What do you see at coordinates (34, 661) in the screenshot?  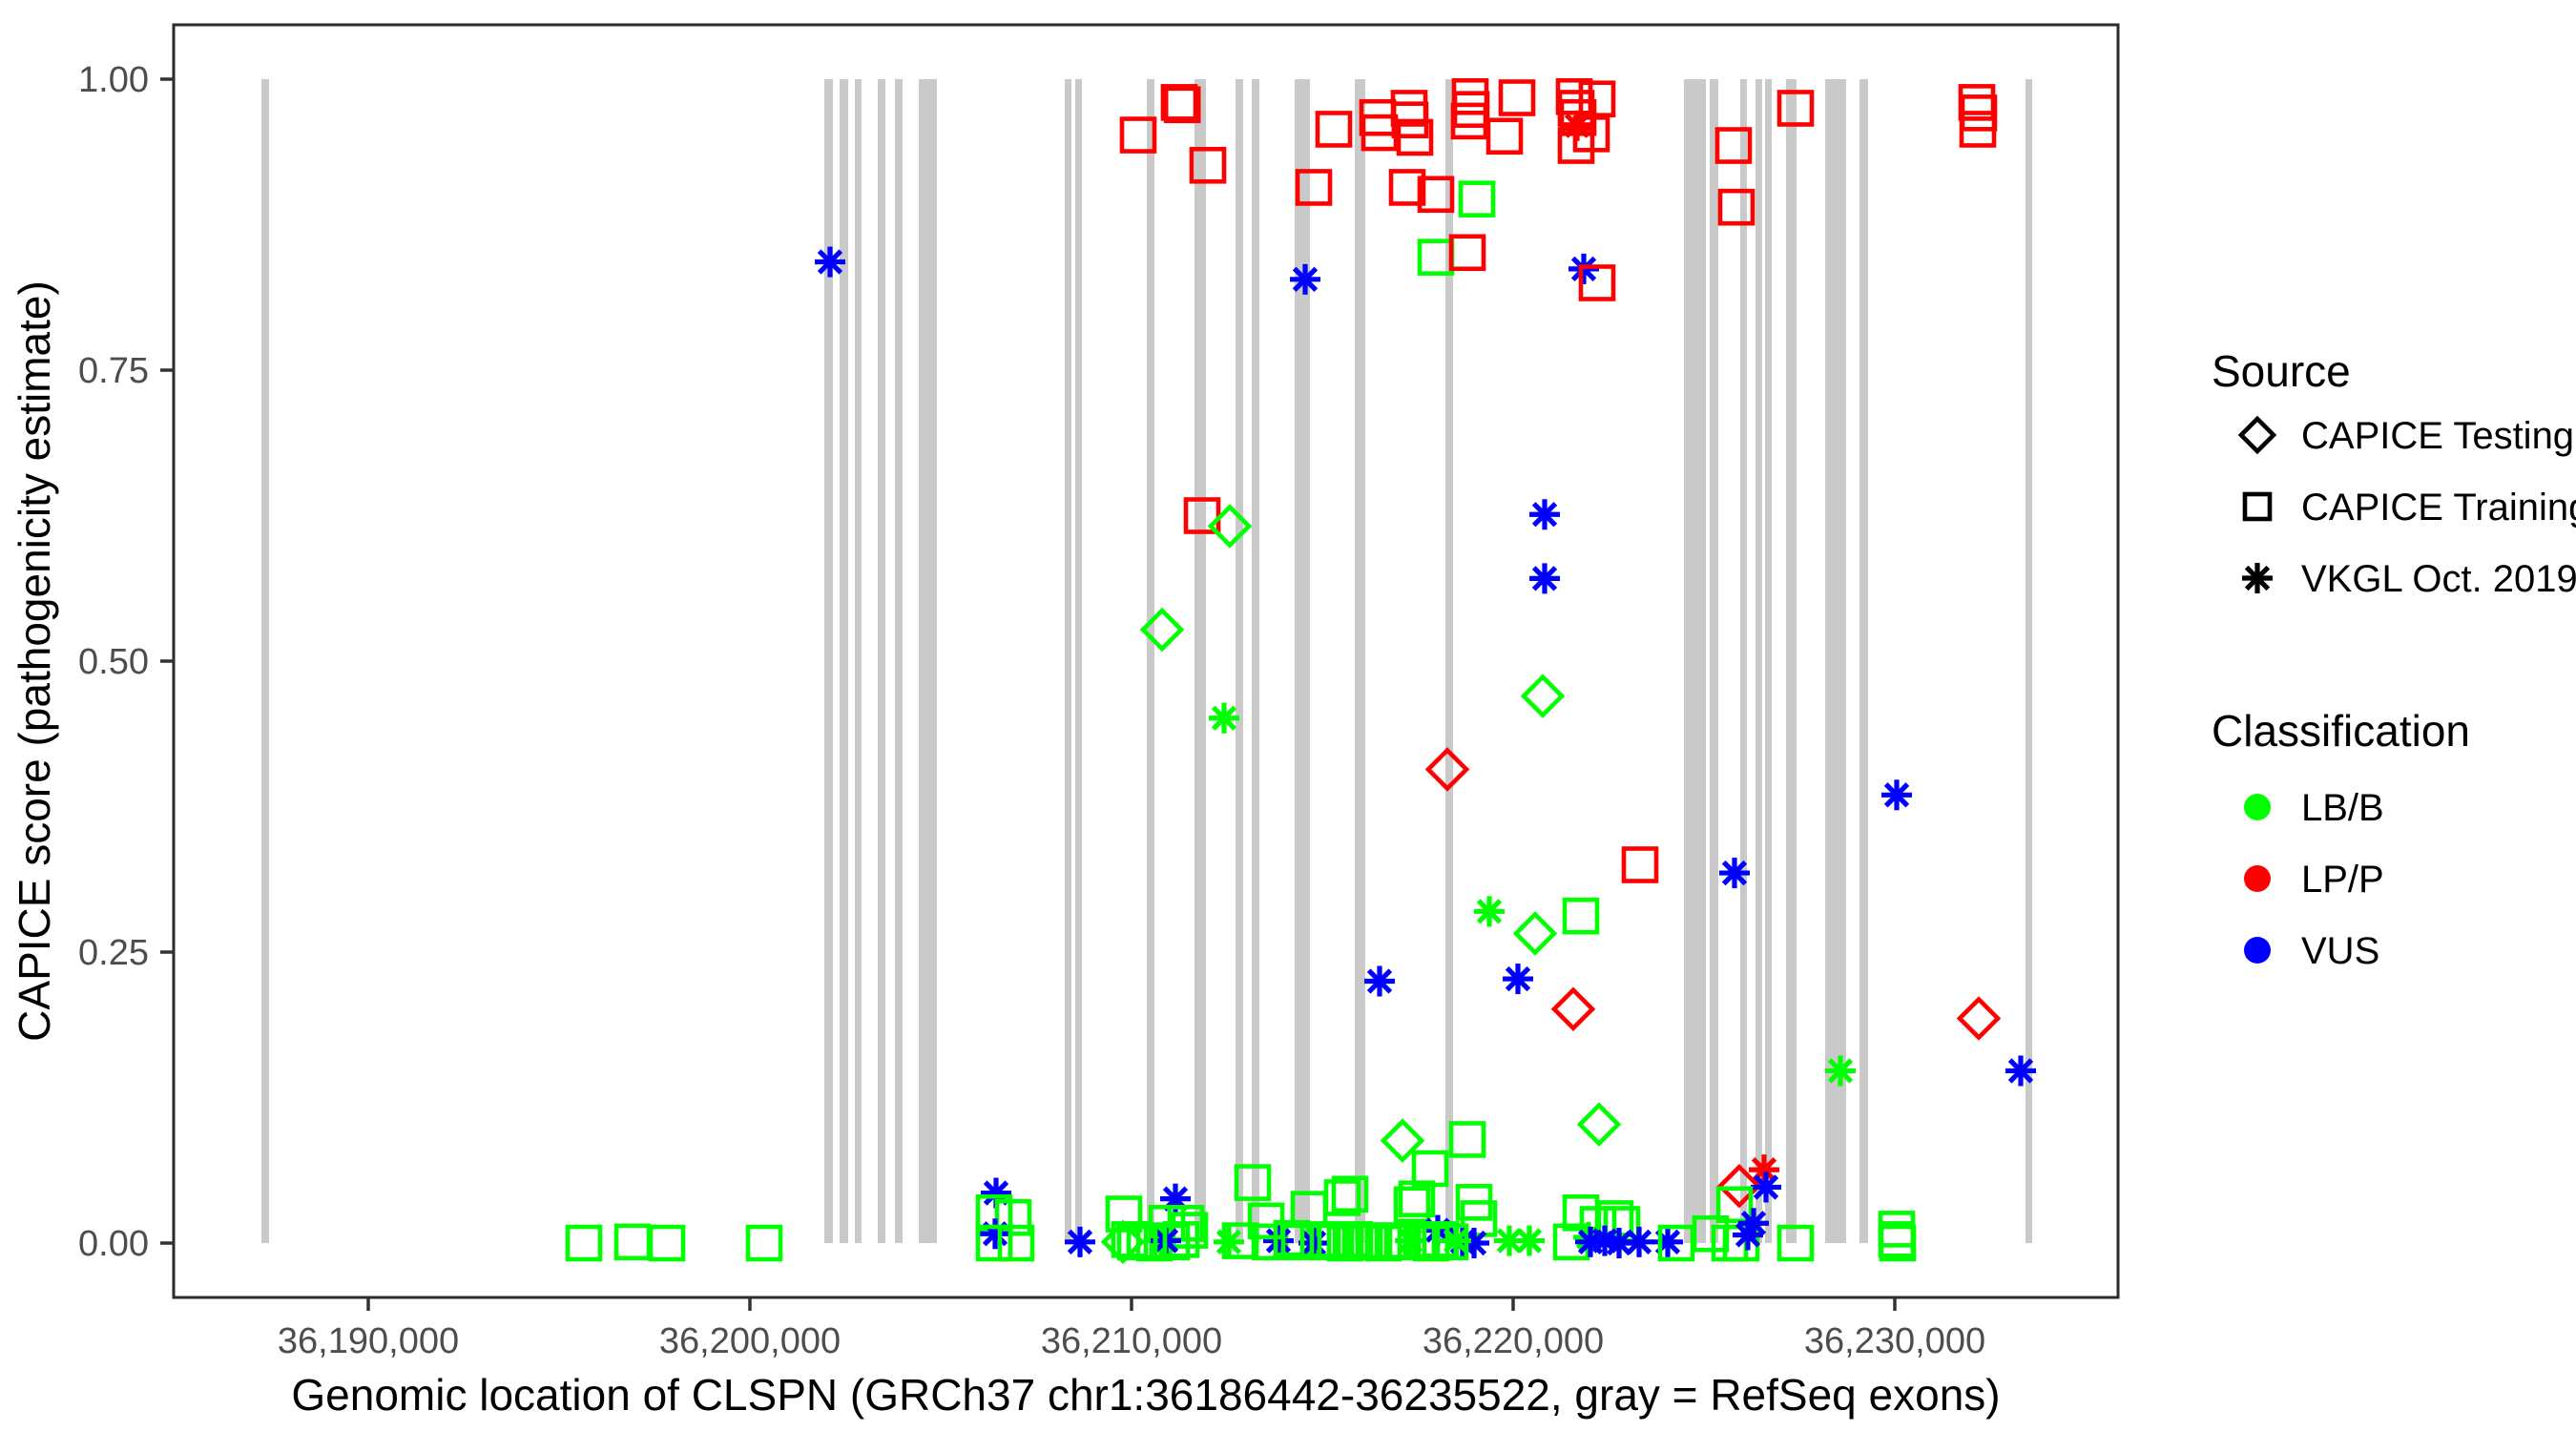 I see `y-axis-title: CAPICE score (pathogenicity estimate)` at bounding box center [34, 661].